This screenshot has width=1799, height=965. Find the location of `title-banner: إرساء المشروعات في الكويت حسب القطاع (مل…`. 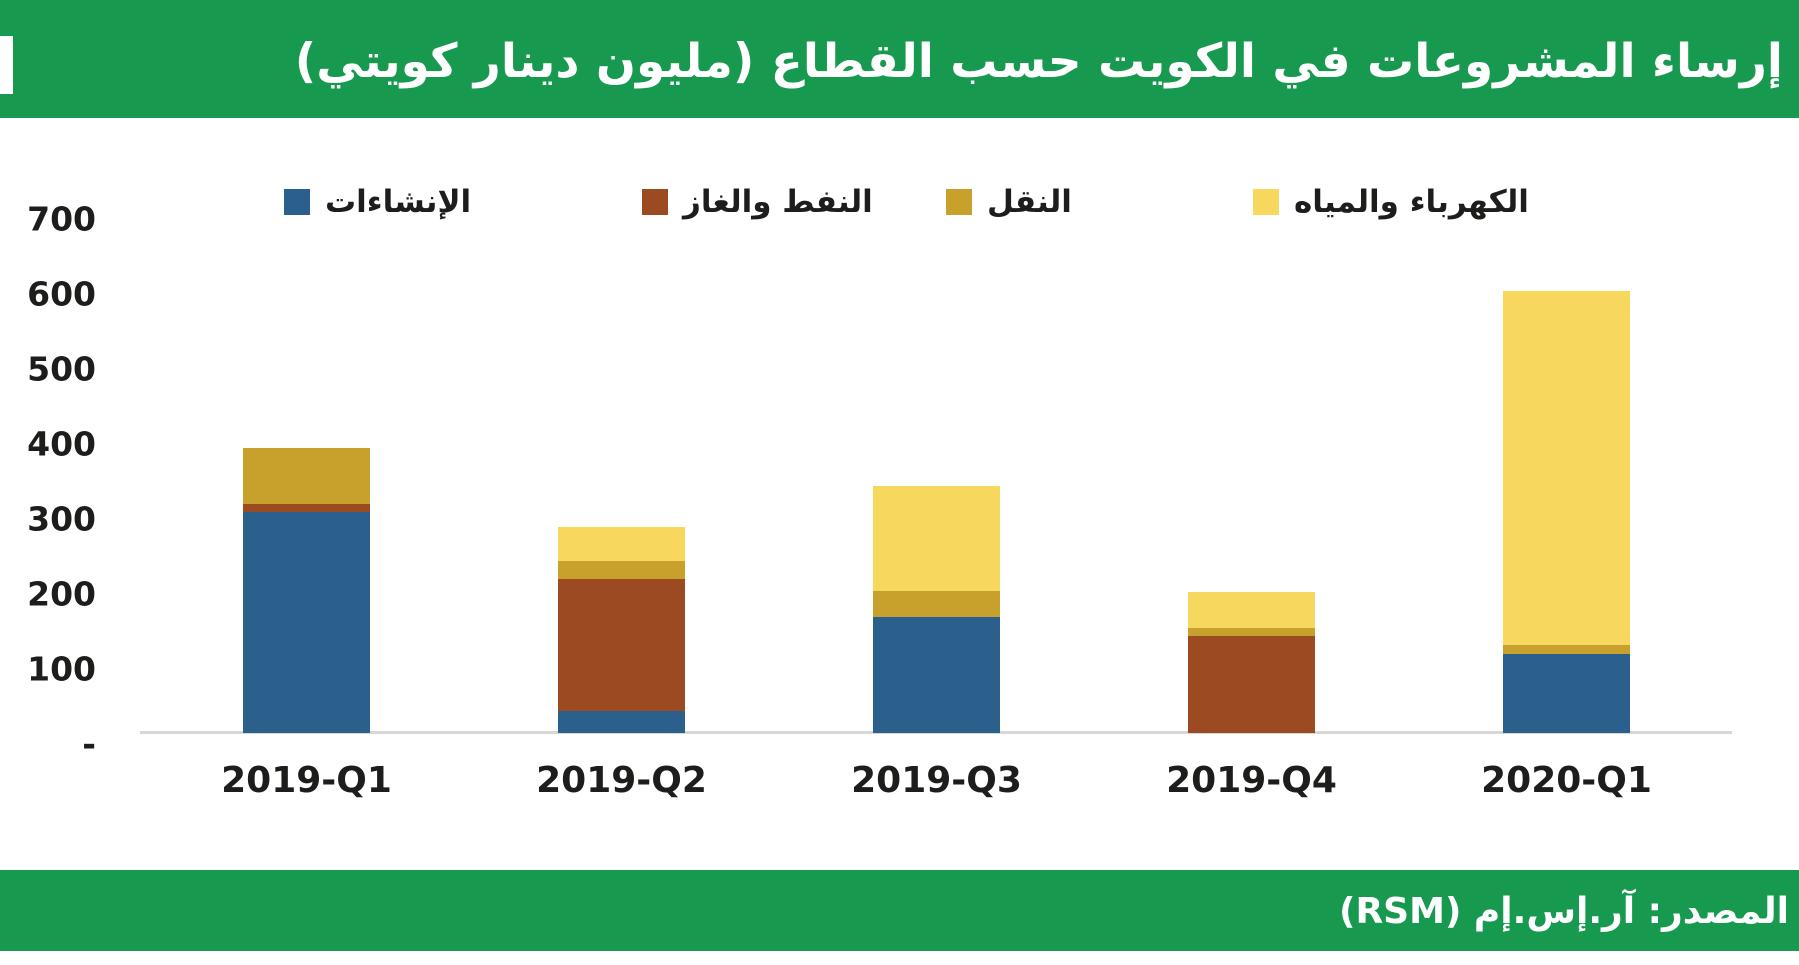

title-banner: إرساء المشروعات في الكويت حسب القطاع (مل… is located at coordinates (899, 59).